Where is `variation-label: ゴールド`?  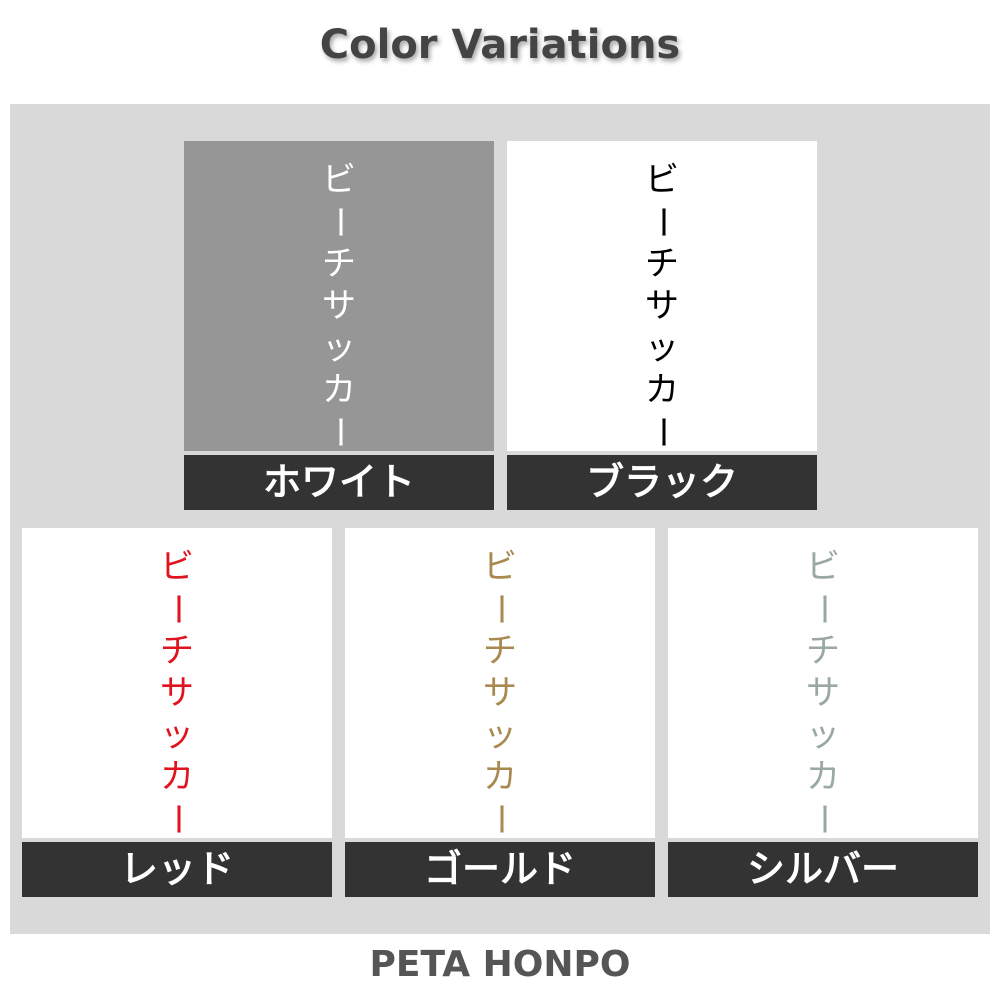 variation-label: ゴールド is located at coordinates (500, 869).